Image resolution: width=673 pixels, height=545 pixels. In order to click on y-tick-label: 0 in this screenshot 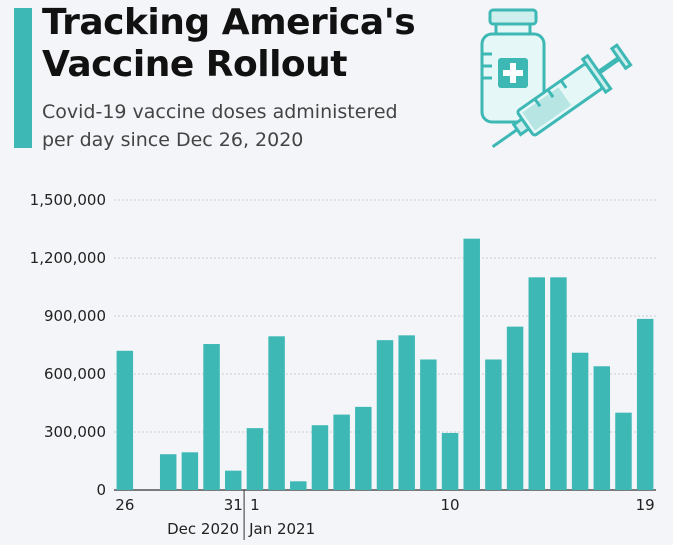, I will do `click(101, 490)`.